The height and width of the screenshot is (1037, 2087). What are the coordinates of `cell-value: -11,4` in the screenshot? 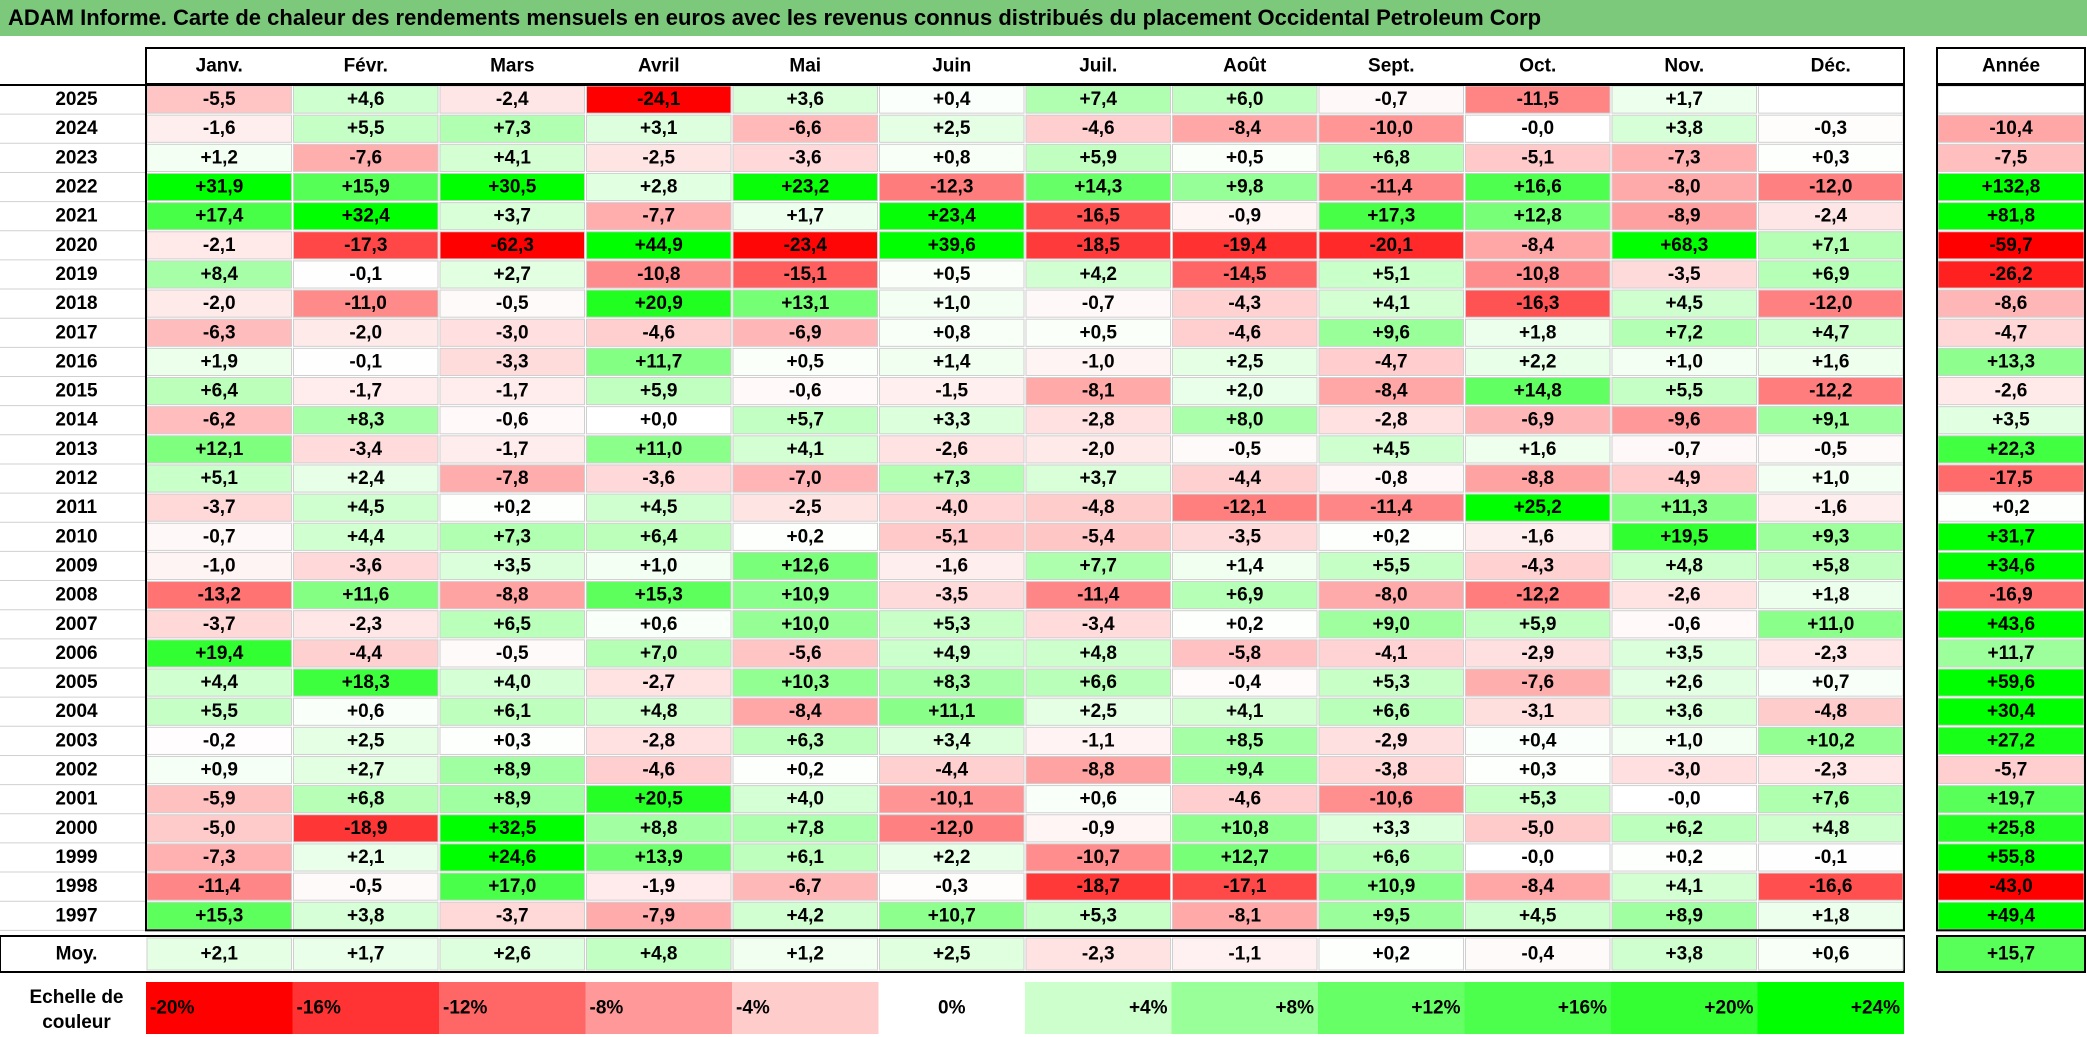 It's located at (219, 886).